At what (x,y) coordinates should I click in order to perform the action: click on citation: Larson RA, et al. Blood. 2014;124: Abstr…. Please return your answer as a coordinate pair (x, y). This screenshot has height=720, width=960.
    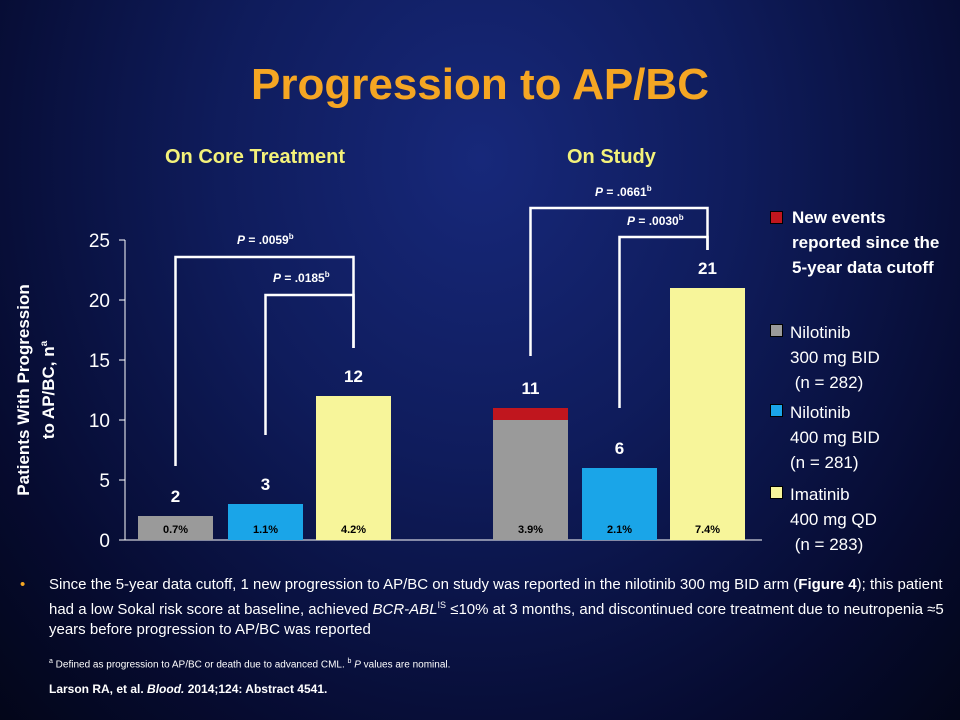
    Looking at the image, I should click on (188, 689).